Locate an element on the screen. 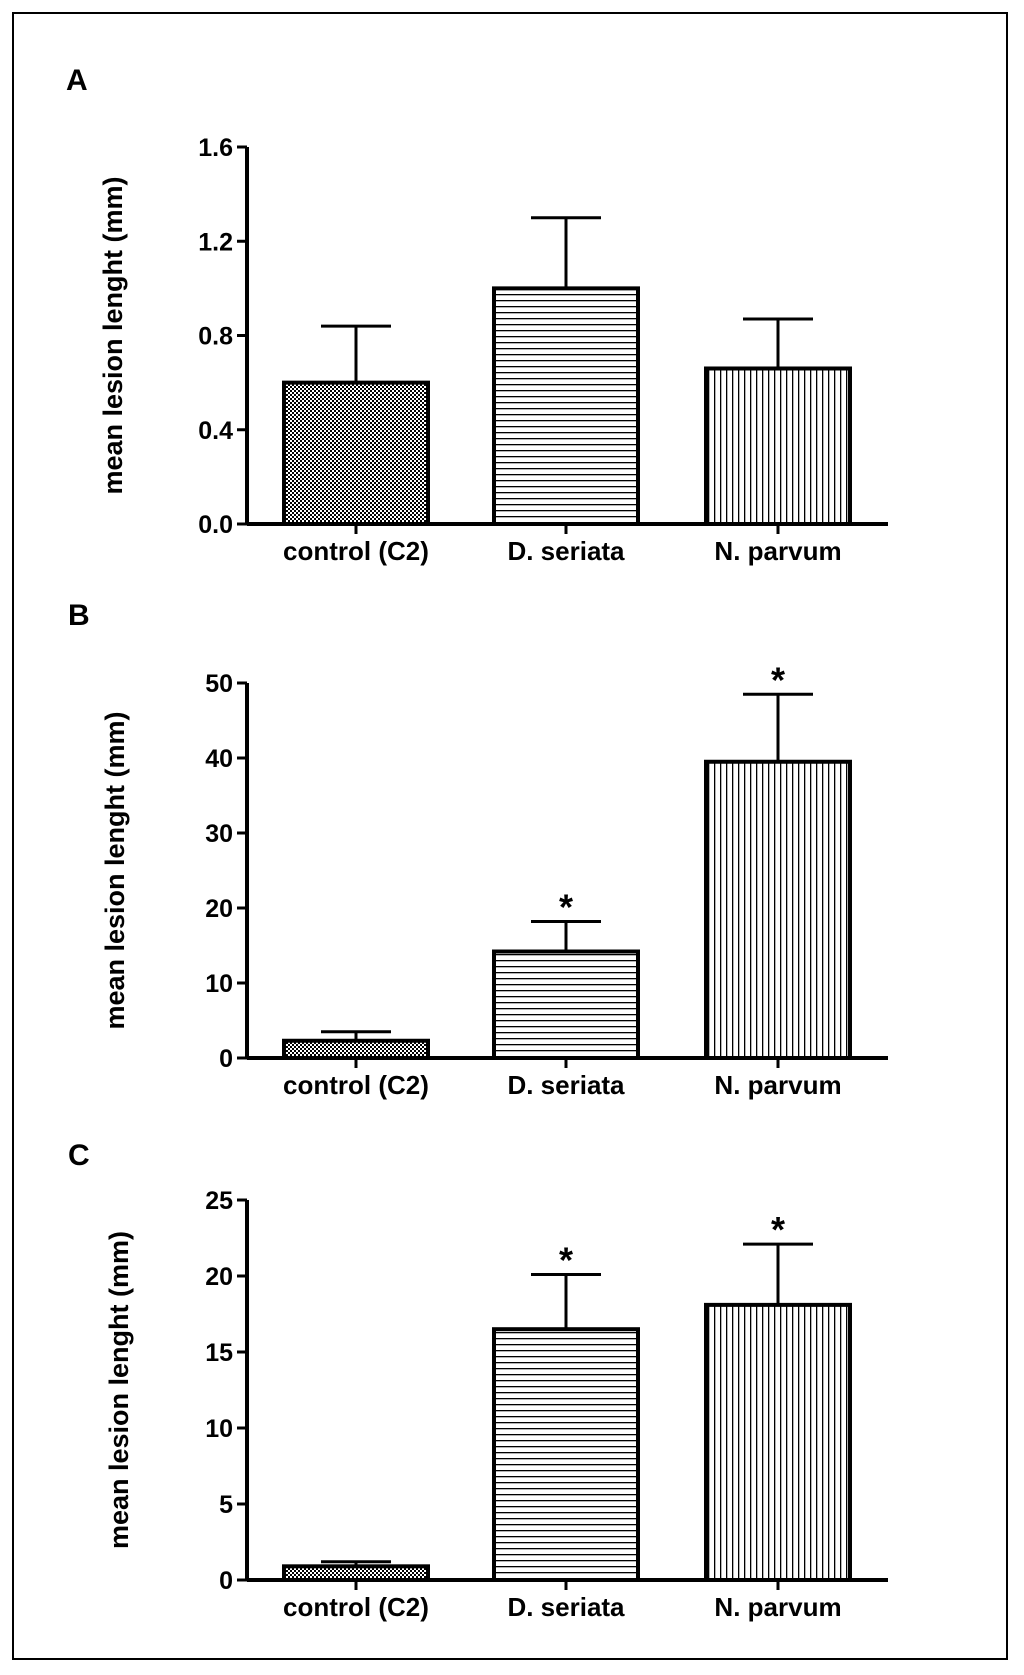 This screenshot has width=1024, height=1675. y-tick-label: 40 is located at coordinates (219, 759).